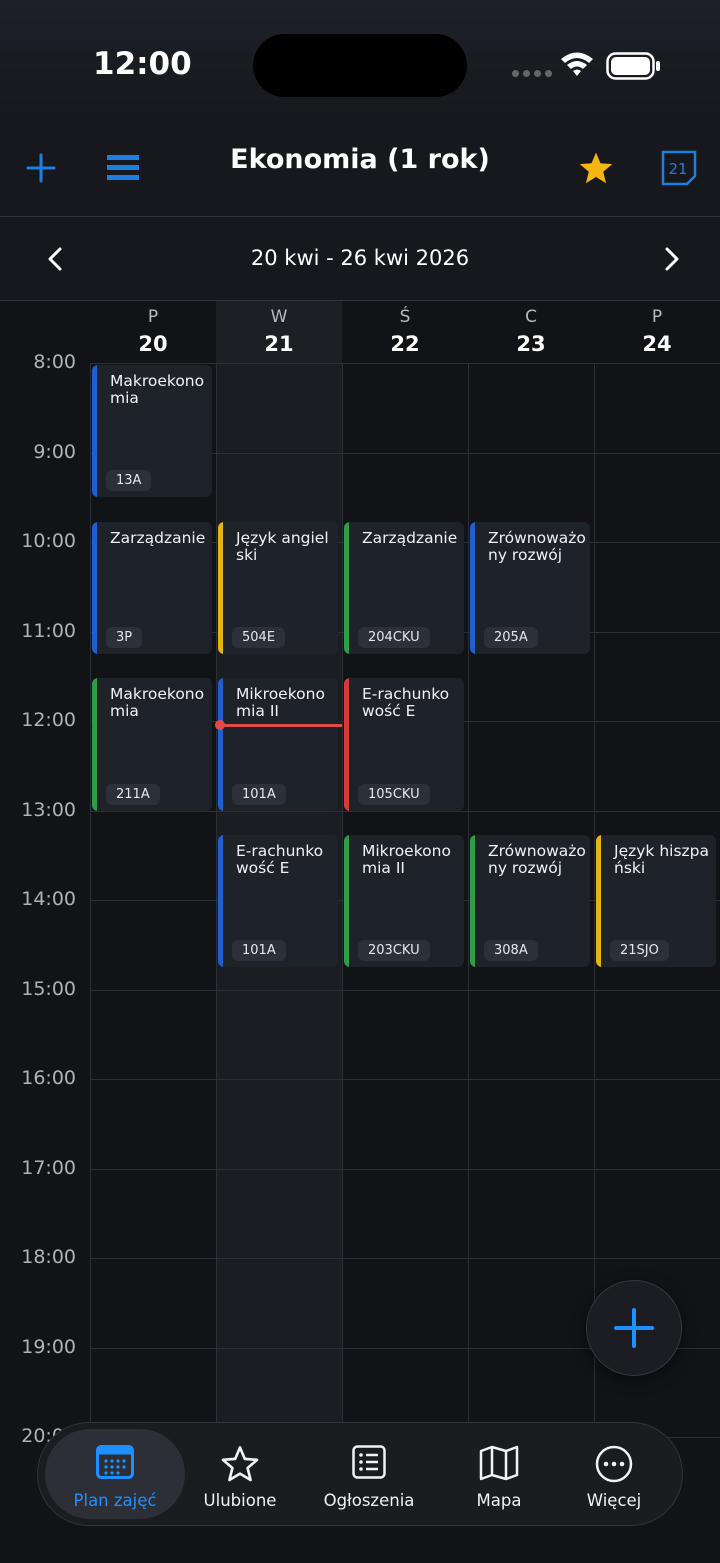 Image resolution: width=720 pixels, height=1563 pixels. Describe the element at coordinates (278, 901) in the screenshot. I see `class-event: E-rachunkowość E 101A` at that location.